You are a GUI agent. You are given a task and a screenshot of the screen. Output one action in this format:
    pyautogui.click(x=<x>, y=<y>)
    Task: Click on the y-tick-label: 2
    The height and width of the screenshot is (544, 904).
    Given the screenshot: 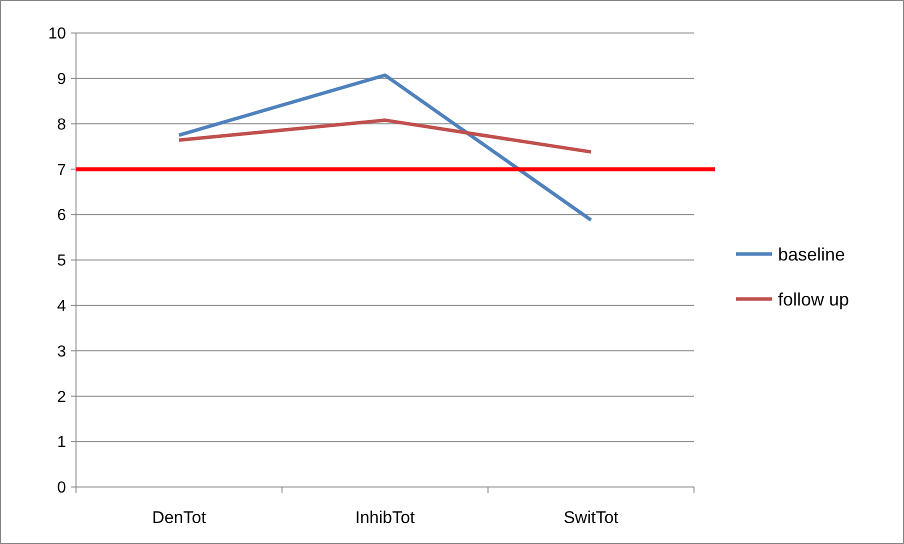 What is the action you would take?
    pyautogui.click(x=61, y=397)
    